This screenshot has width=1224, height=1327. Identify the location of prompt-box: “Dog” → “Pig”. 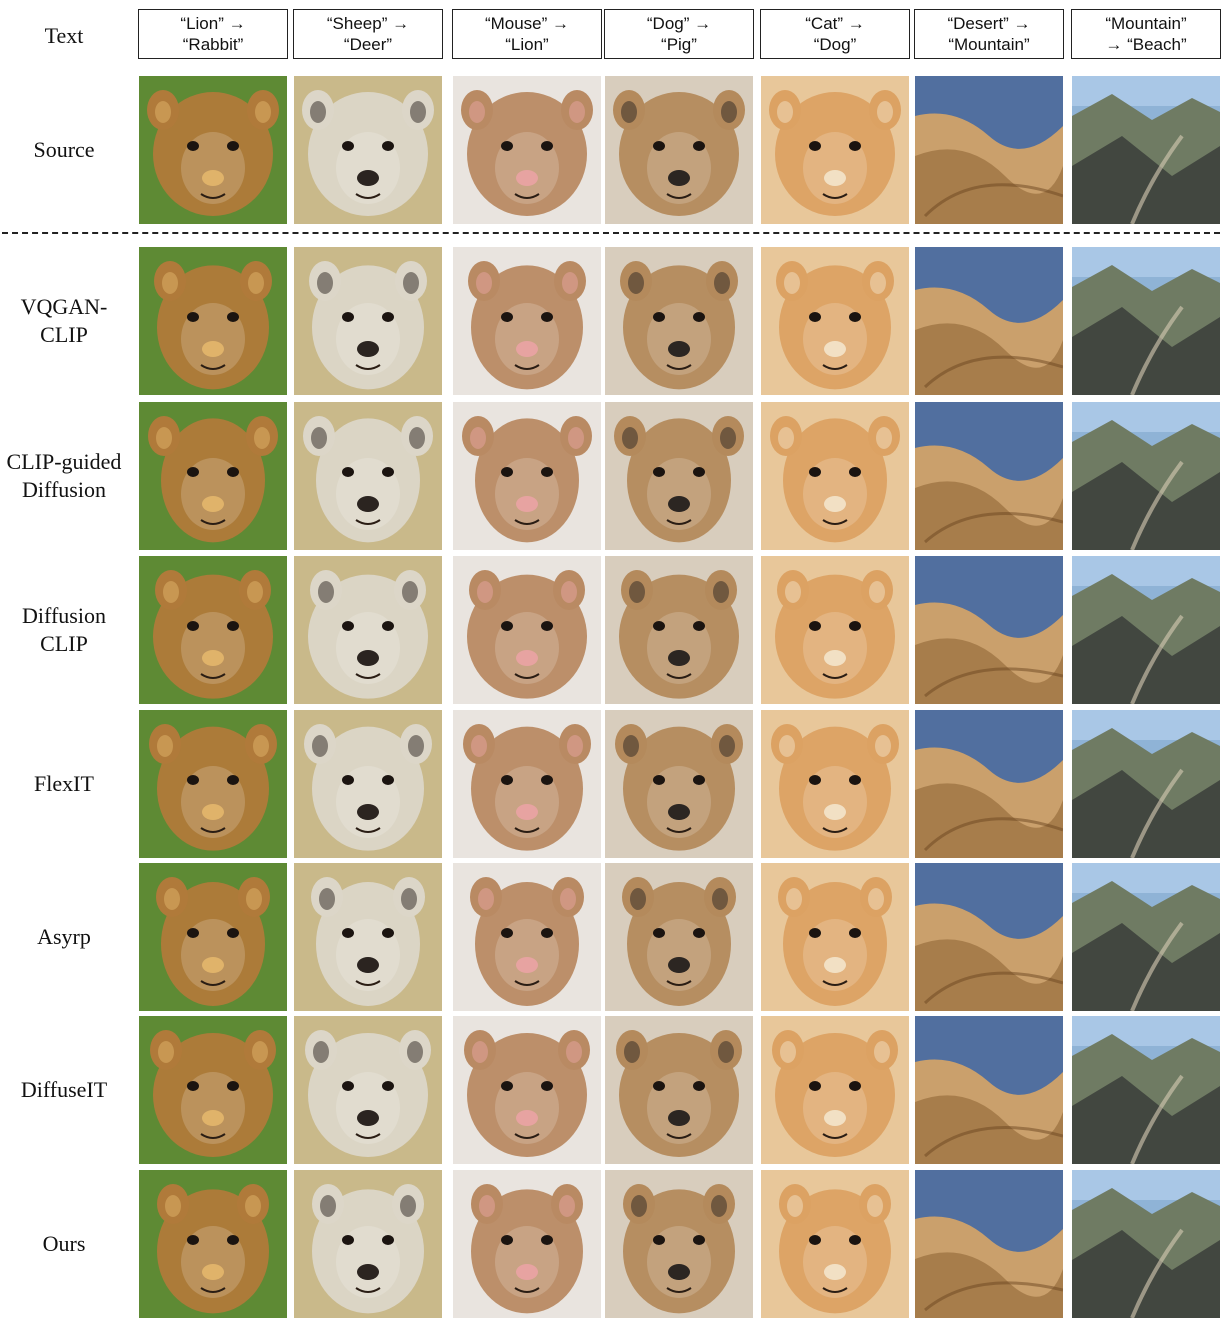
(679, 34).